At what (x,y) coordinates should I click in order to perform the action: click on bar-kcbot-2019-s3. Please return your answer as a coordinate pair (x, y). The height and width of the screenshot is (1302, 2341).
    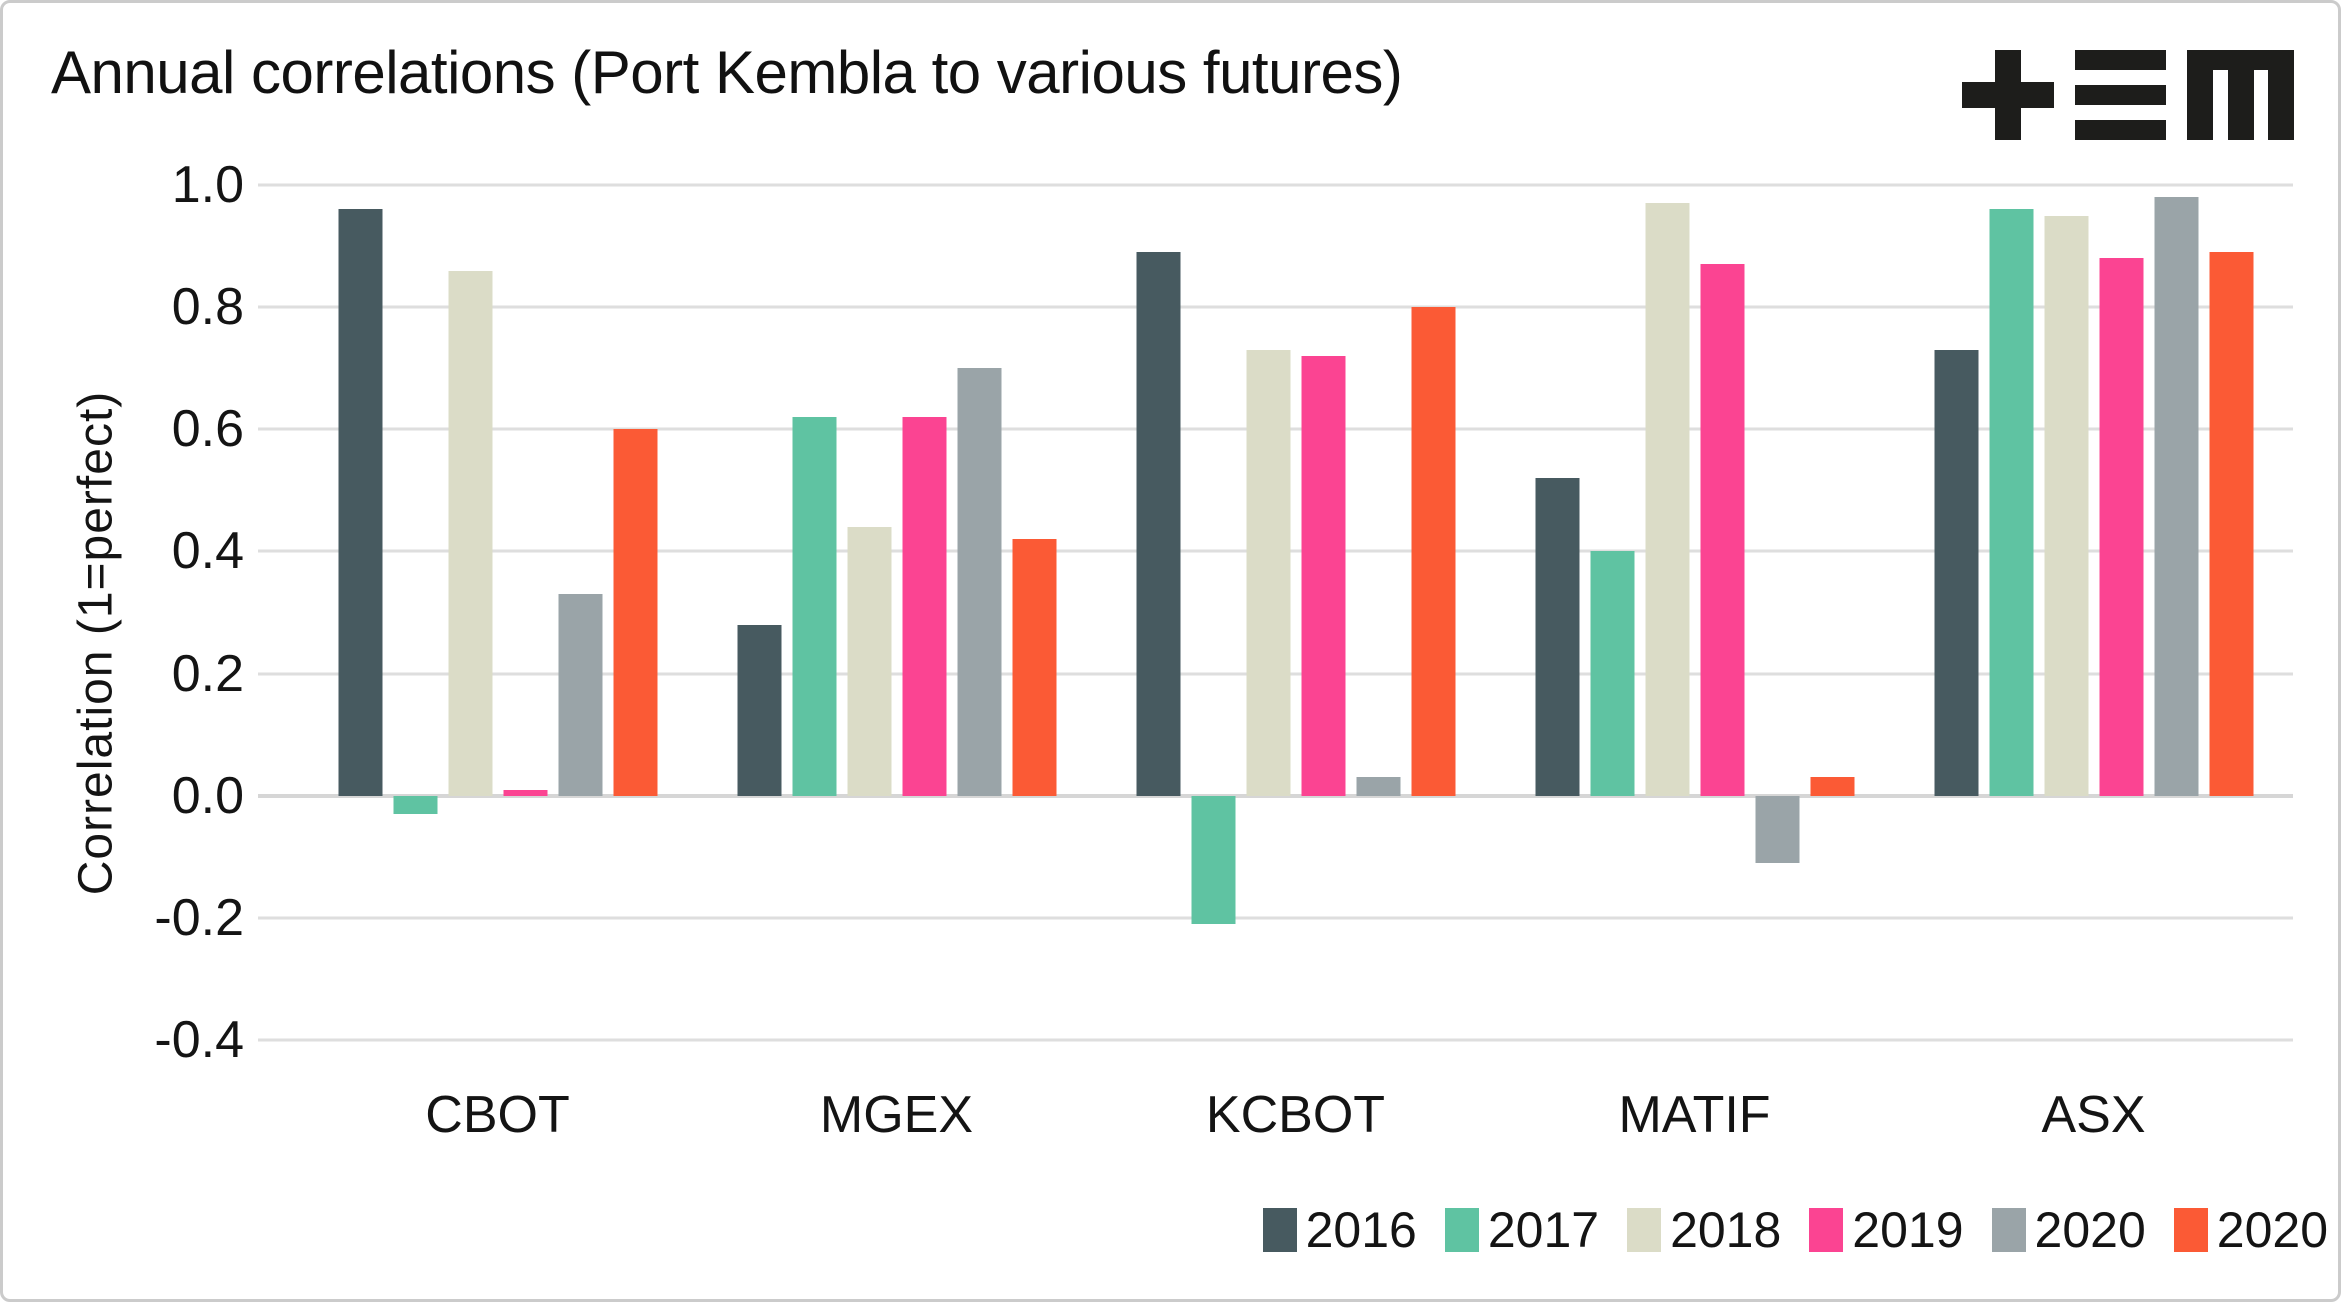
    Looking at the image, I should click on (1323, 576).